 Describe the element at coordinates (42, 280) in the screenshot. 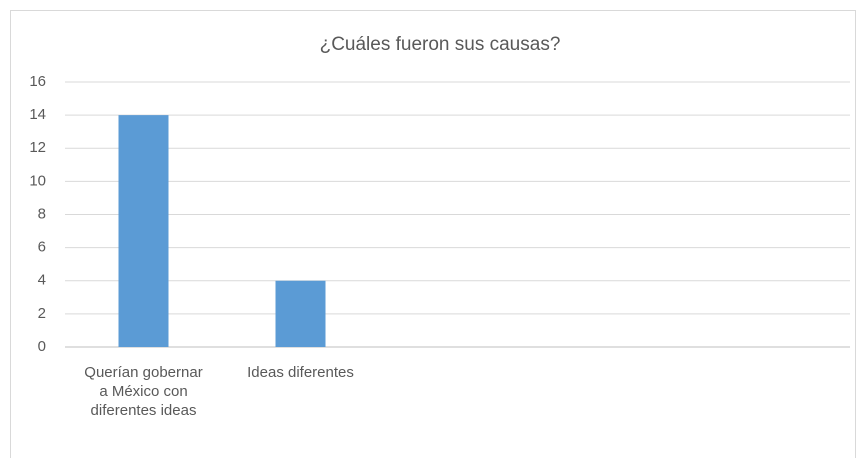

I see `y-tick-label: 4` at that location.